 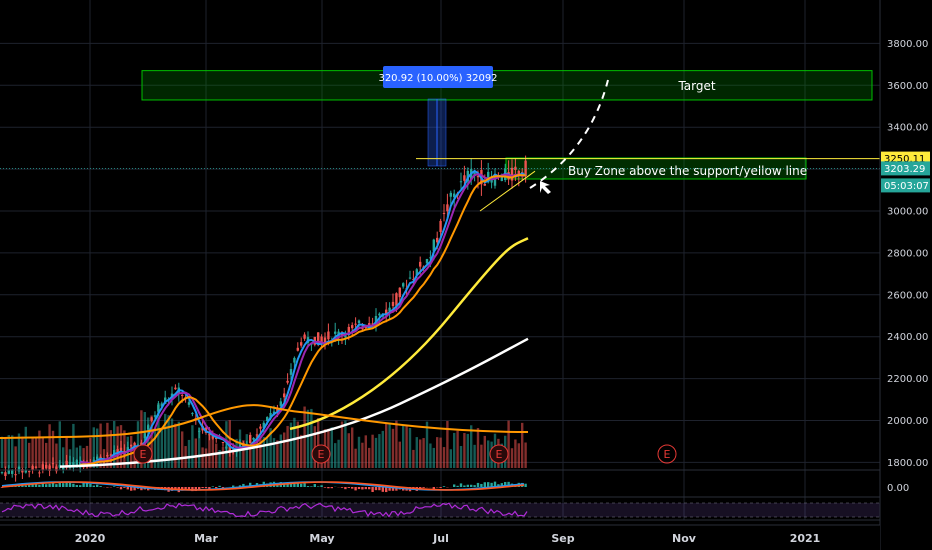 I want to click on arrow-icon, so click(x=545, y=187).